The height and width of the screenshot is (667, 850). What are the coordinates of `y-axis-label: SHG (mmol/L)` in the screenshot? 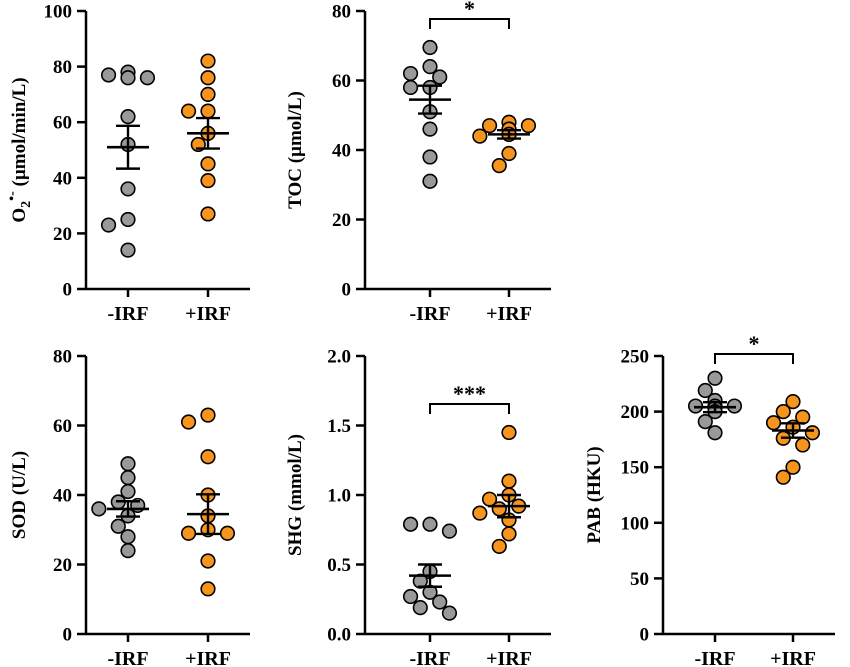 It's located at (295, 495).